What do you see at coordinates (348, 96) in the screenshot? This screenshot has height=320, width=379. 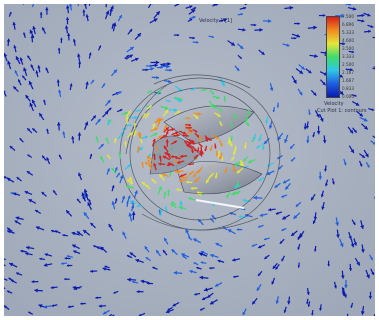 I see `legend-tick: 0.000` at bounding box center [348, 96].